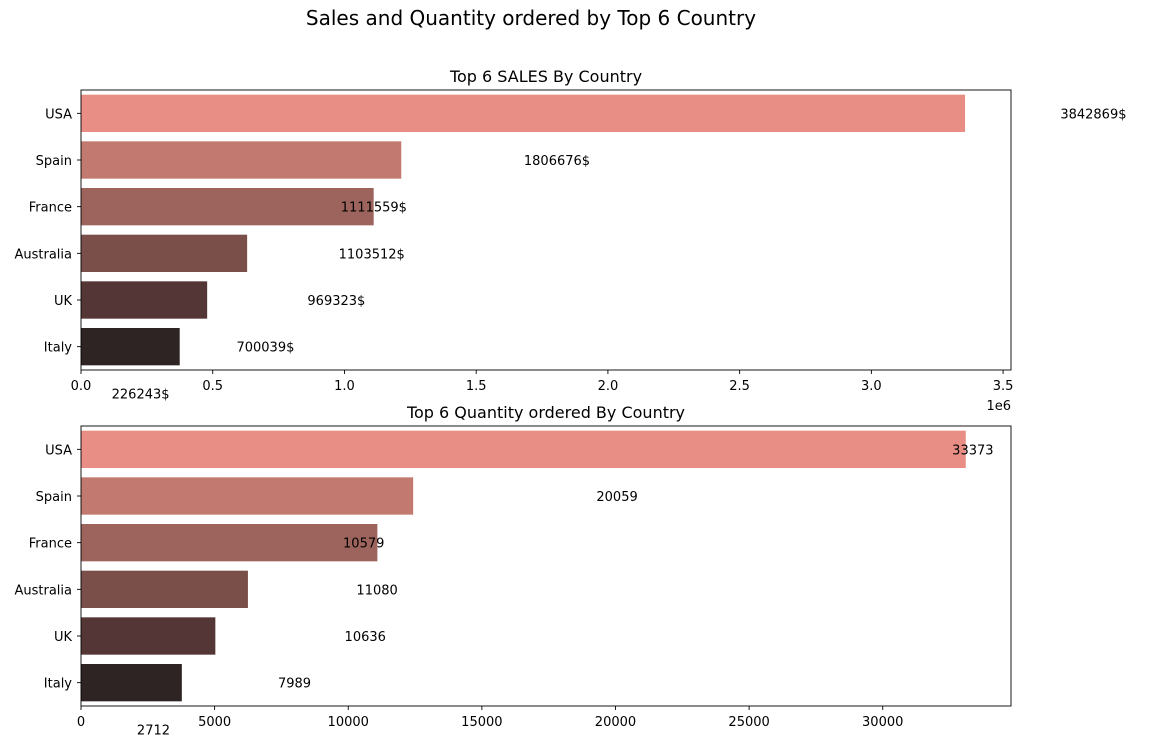 This screenshot has height=746, width=1176. What do you see at coordinates (882, 722) in the screenshot?
I see `chart2-xtick-label: 30000` at bounding box center [882, 722].